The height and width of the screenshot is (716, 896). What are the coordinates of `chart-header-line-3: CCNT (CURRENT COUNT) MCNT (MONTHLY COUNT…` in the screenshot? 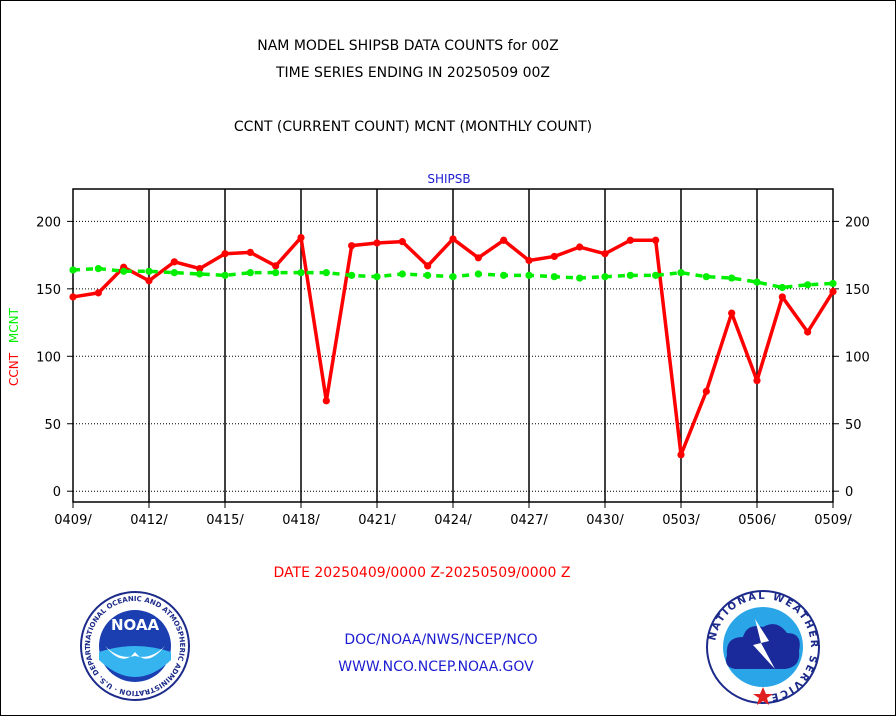 It's located at (413, 127).